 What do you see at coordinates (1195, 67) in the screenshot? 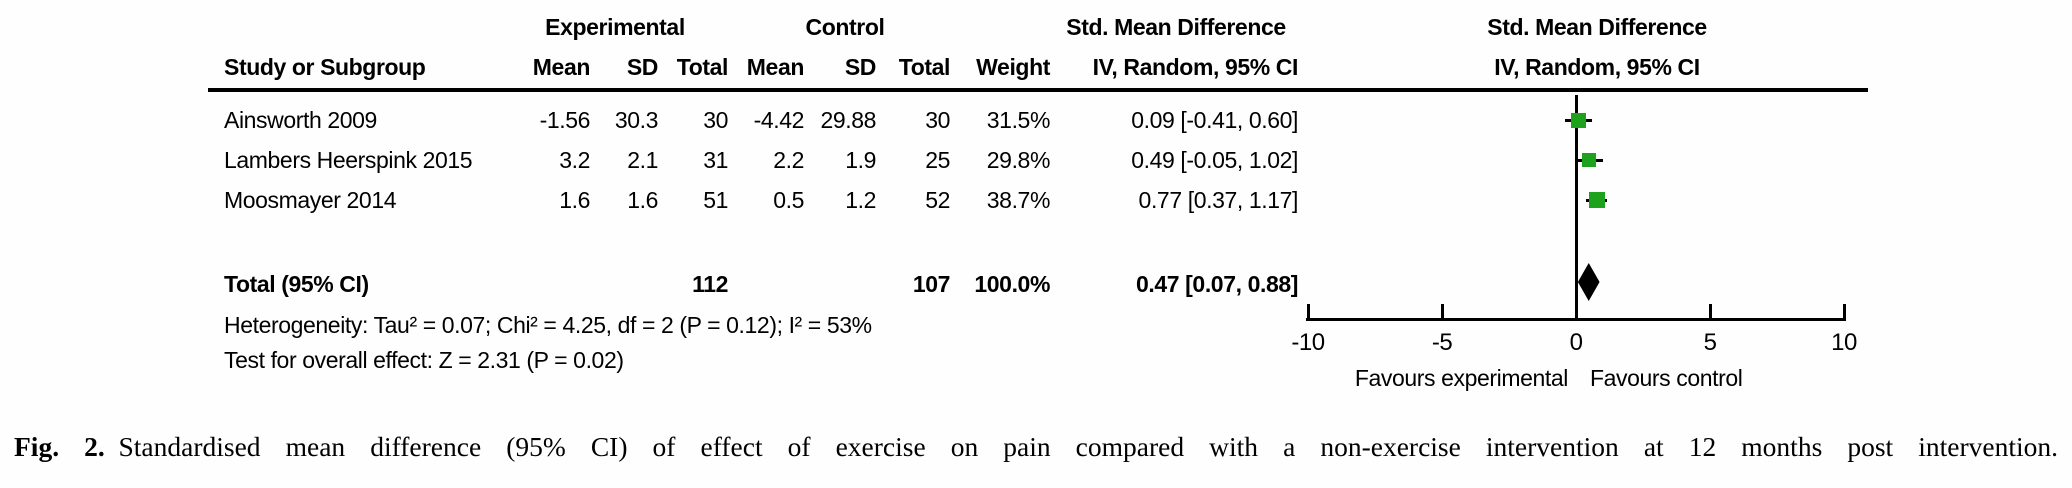
I see `col-header-ci-text: IV, Random, 95% CI` at bounding box center [1195, 67].